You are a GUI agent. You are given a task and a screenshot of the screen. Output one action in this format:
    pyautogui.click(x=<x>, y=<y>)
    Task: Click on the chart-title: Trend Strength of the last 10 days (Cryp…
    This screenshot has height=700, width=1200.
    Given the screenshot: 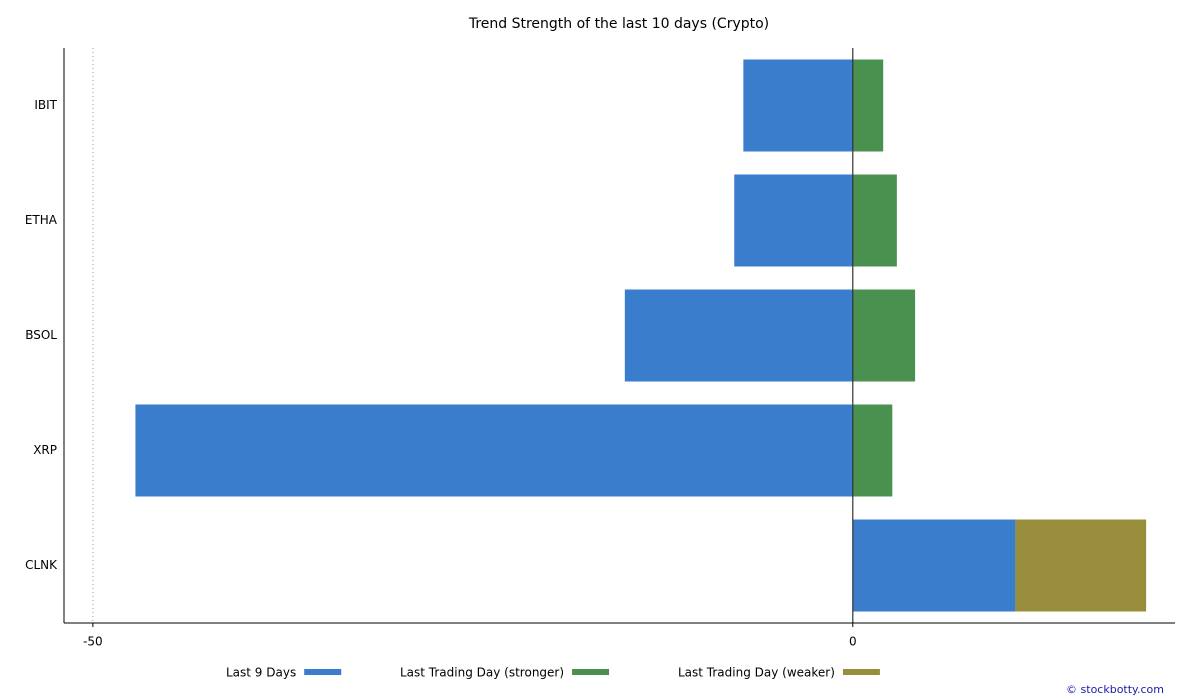 What is the action you would take?
    pyautogui.click(x=618, y=24)
    